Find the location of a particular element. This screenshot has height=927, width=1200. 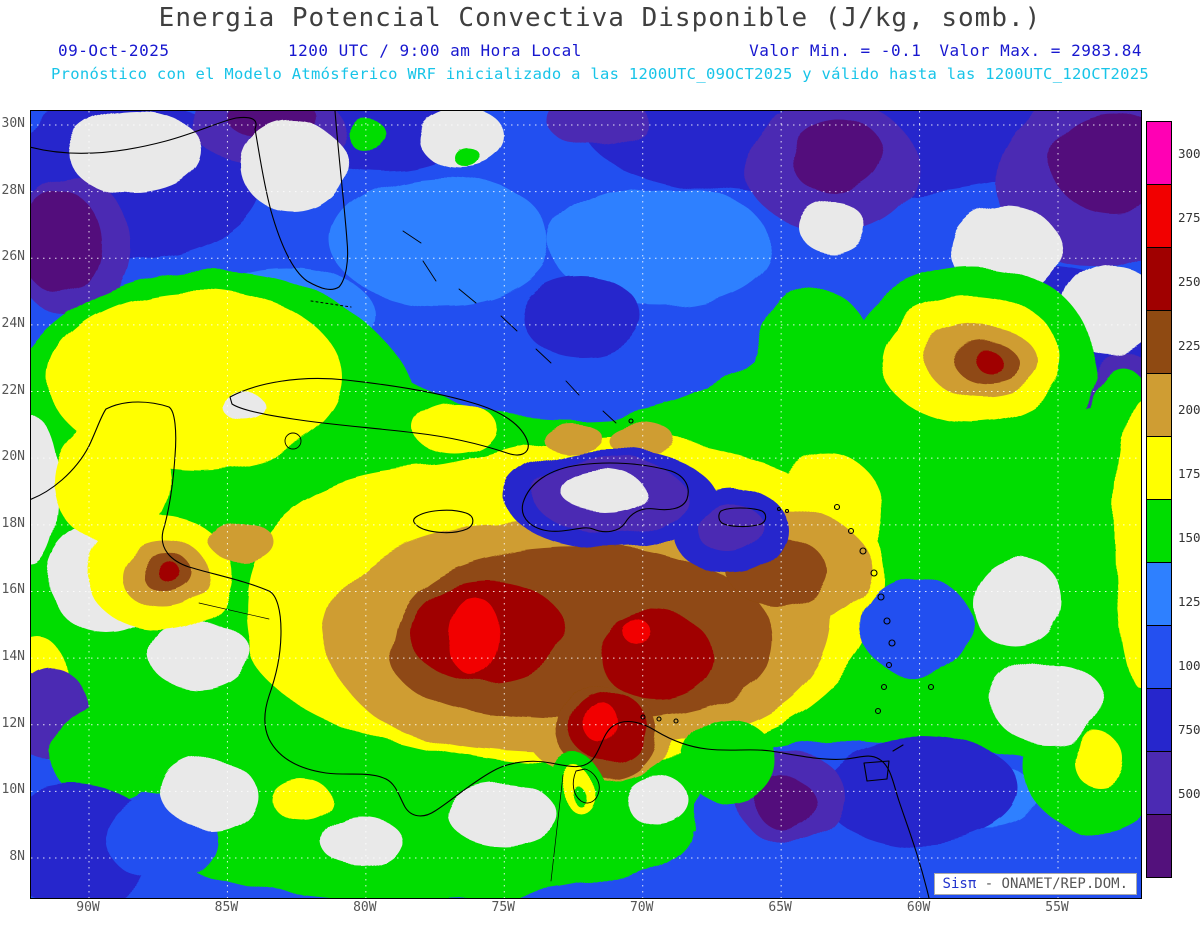

lat-tick-label: 12N is located at coordinates (13, 723).